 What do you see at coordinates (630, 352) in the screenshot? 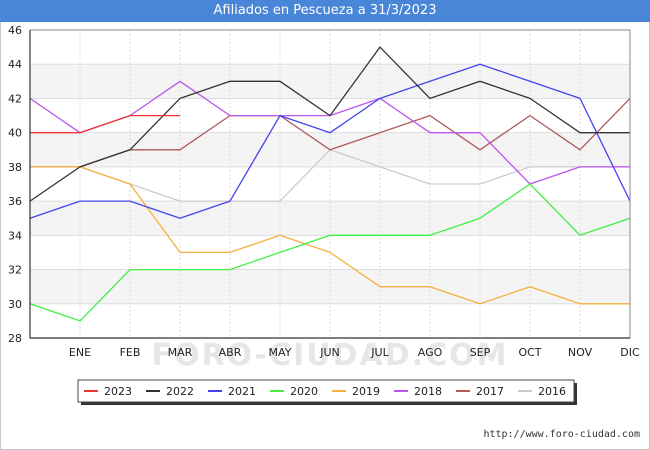
I see `x-tick-label: DIC` at bounding box center [630, 352].